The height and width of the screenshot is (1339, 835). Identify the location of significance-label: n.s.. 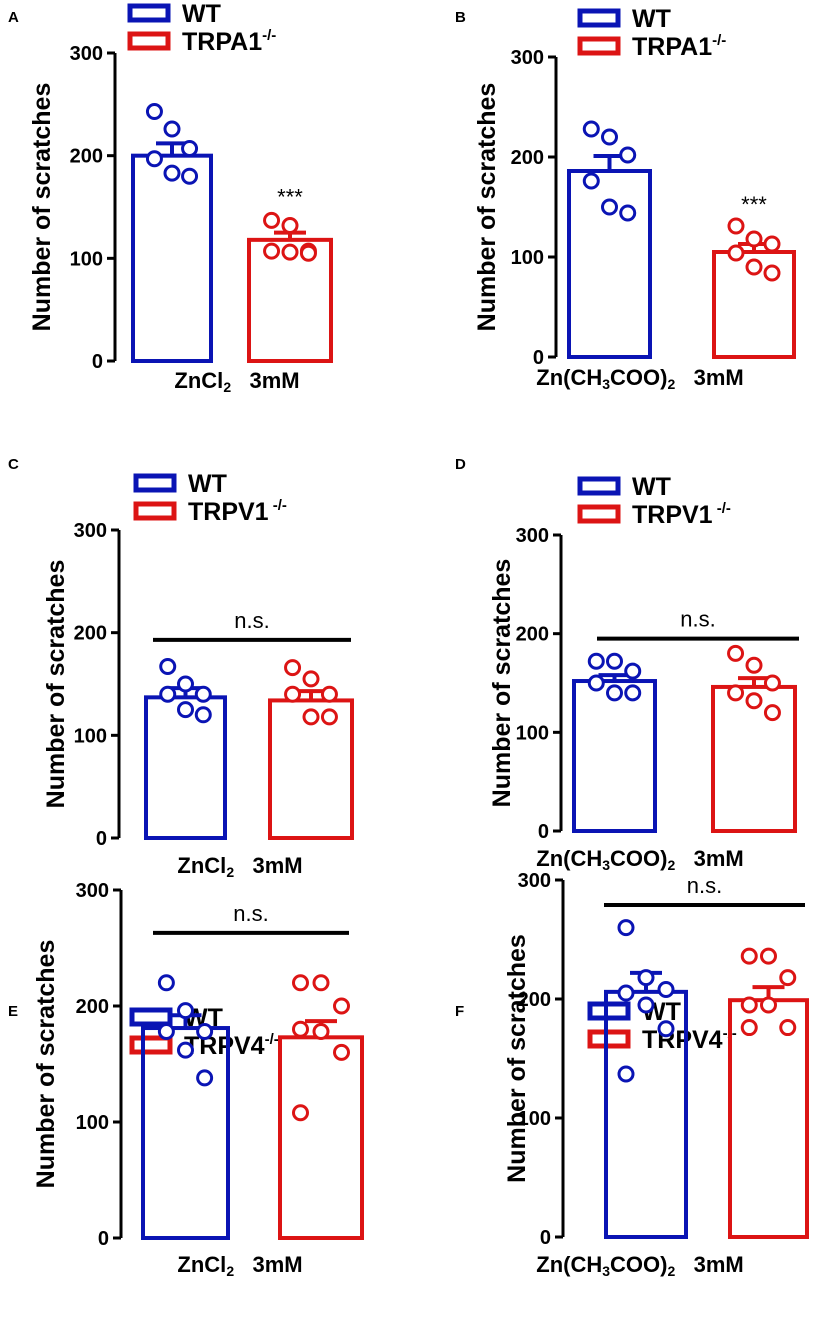
(250, 913).